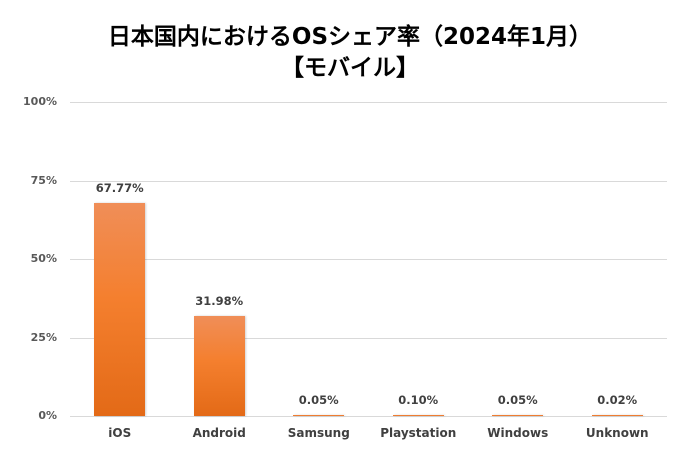  What do you see at coordinates (219, 300) in the screenshot?
I see `value-label-android: 31.98%` at bounding box center [219, 300].